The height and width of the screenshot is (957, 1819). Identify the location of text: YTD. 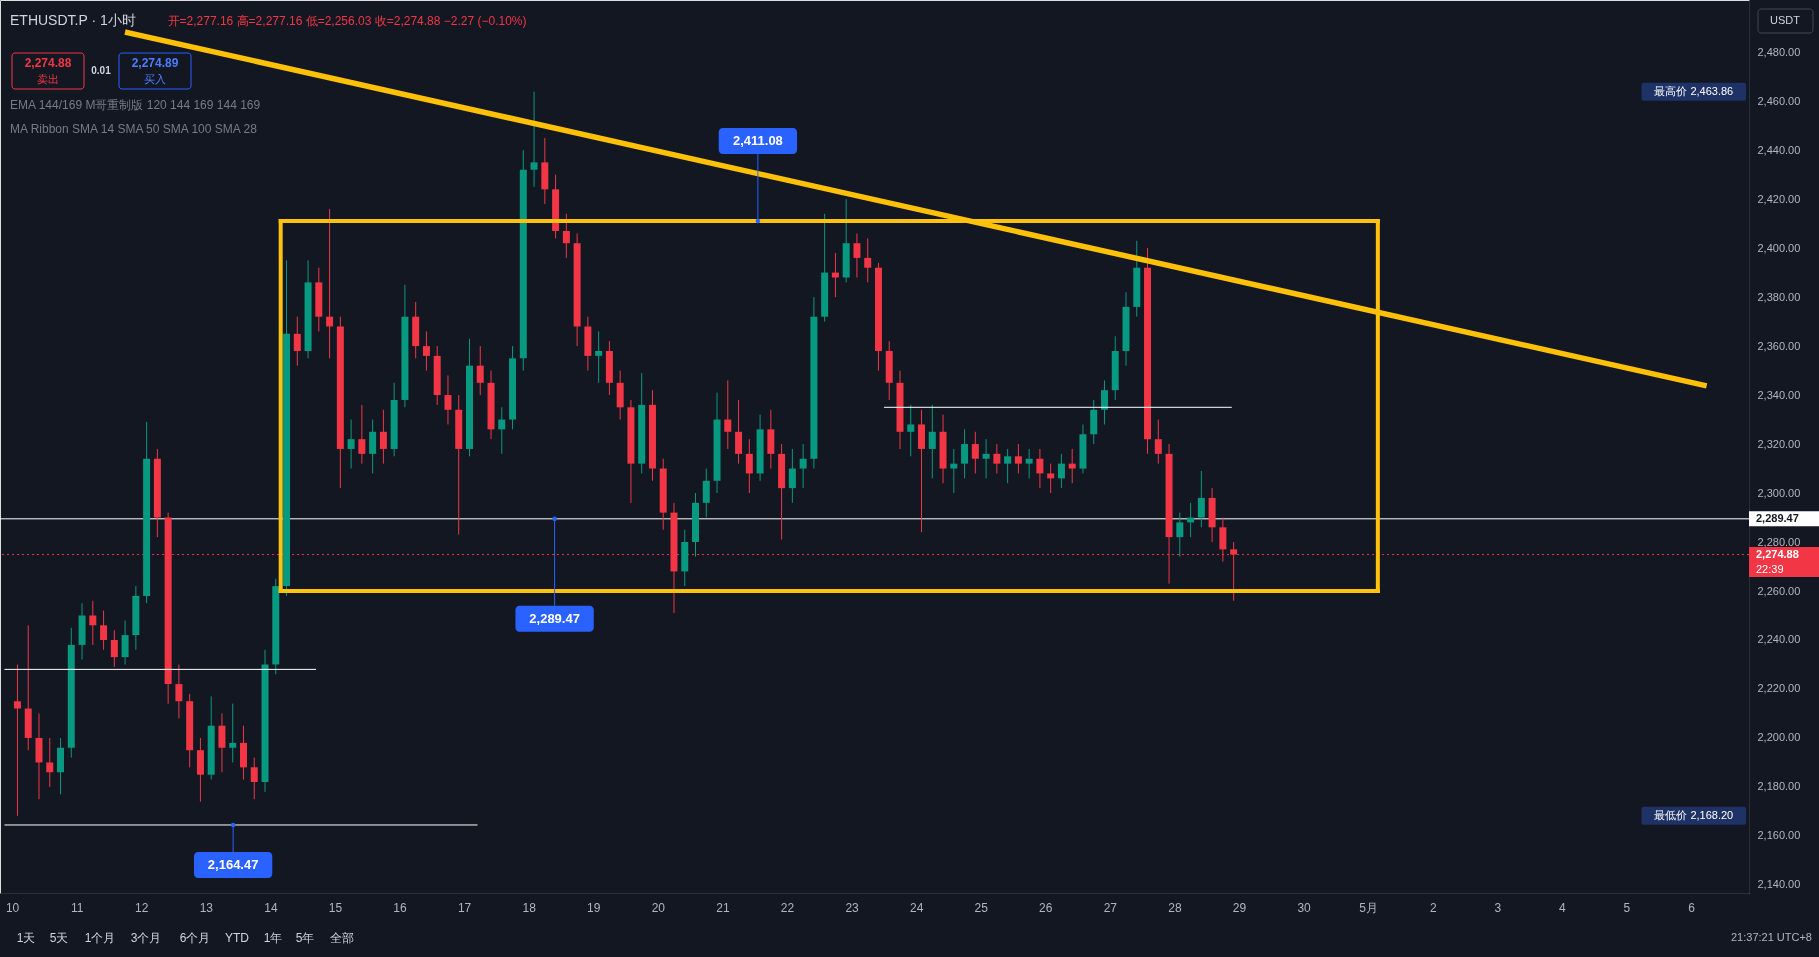
(237, 938).